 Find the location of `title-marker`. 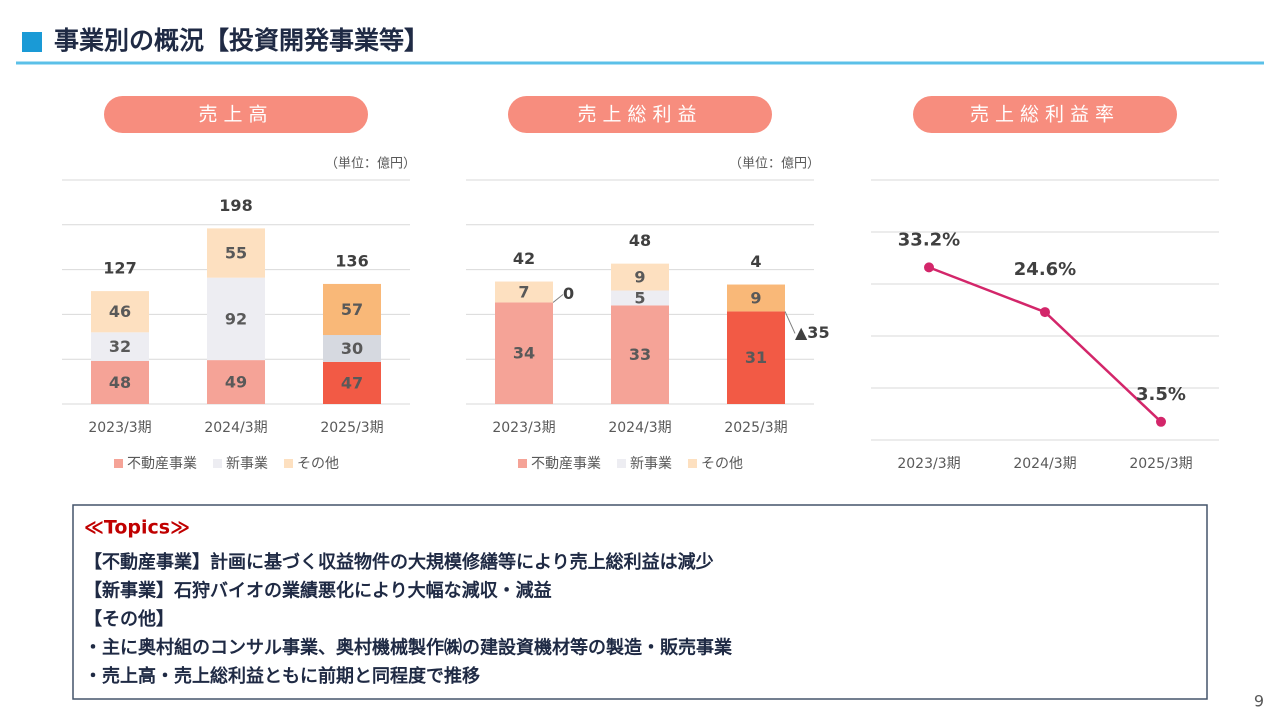

title-marker is located at coordinates (32, 42).